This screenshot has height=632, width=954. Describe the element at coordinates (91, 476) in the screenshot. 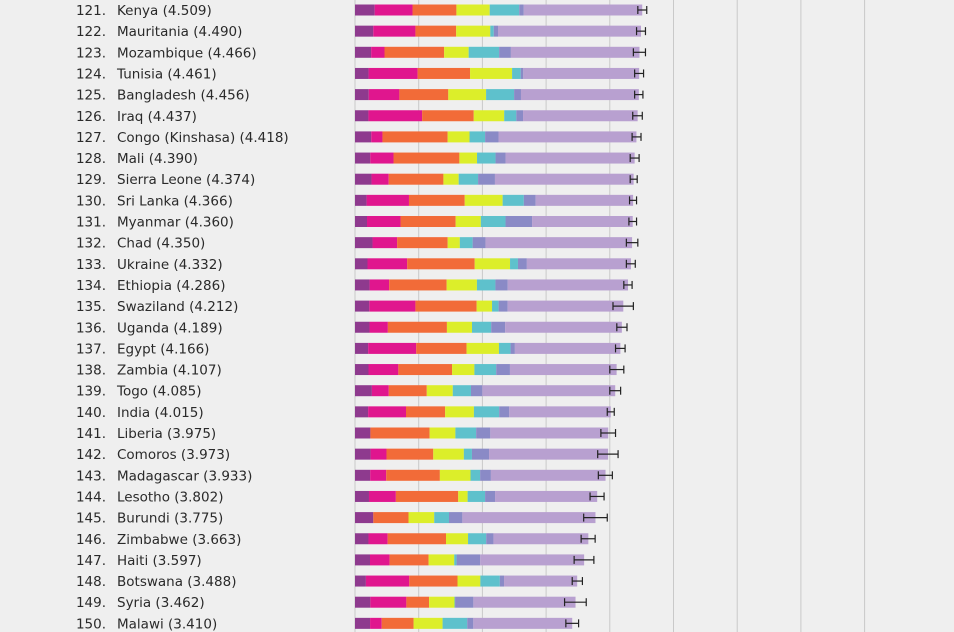

I see `row-rank: 143.` at that location.